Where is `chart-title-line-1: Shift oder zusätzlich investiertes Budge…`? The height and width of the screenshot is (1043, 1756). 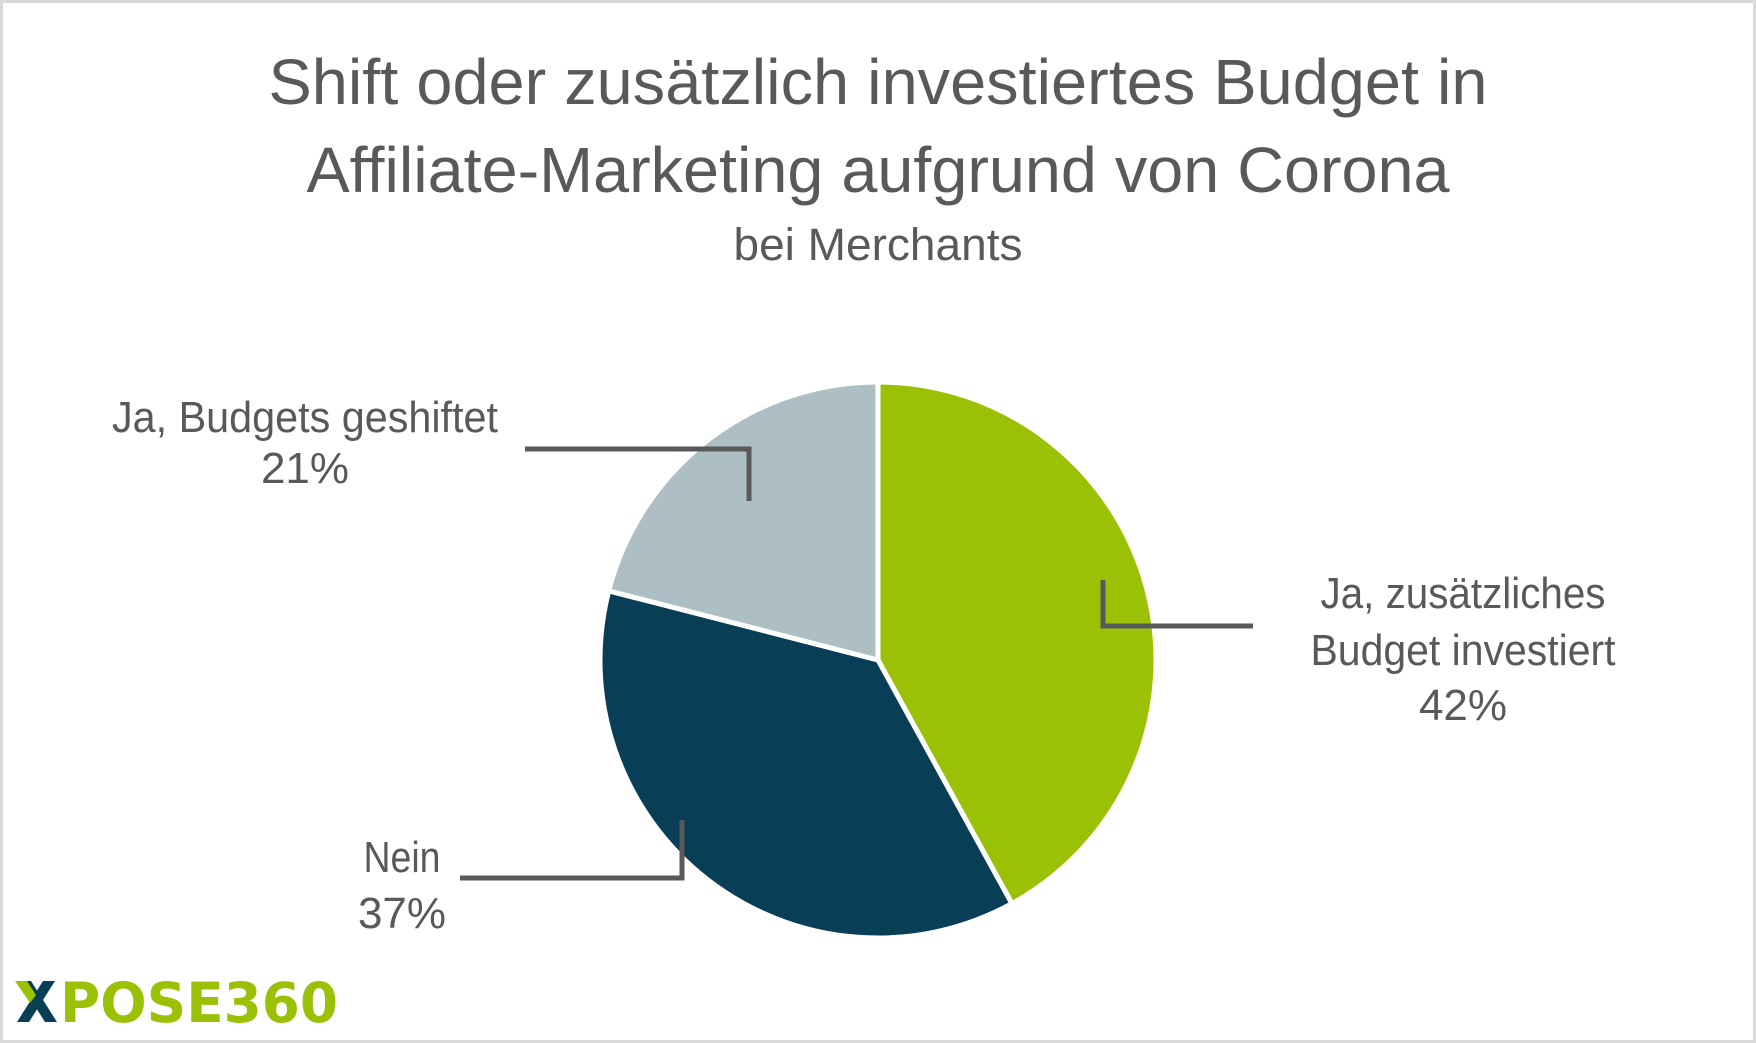 chart-title-line-1: Shift oder zusätzlich investiertes Budge… is located at coordinates (878, 82).